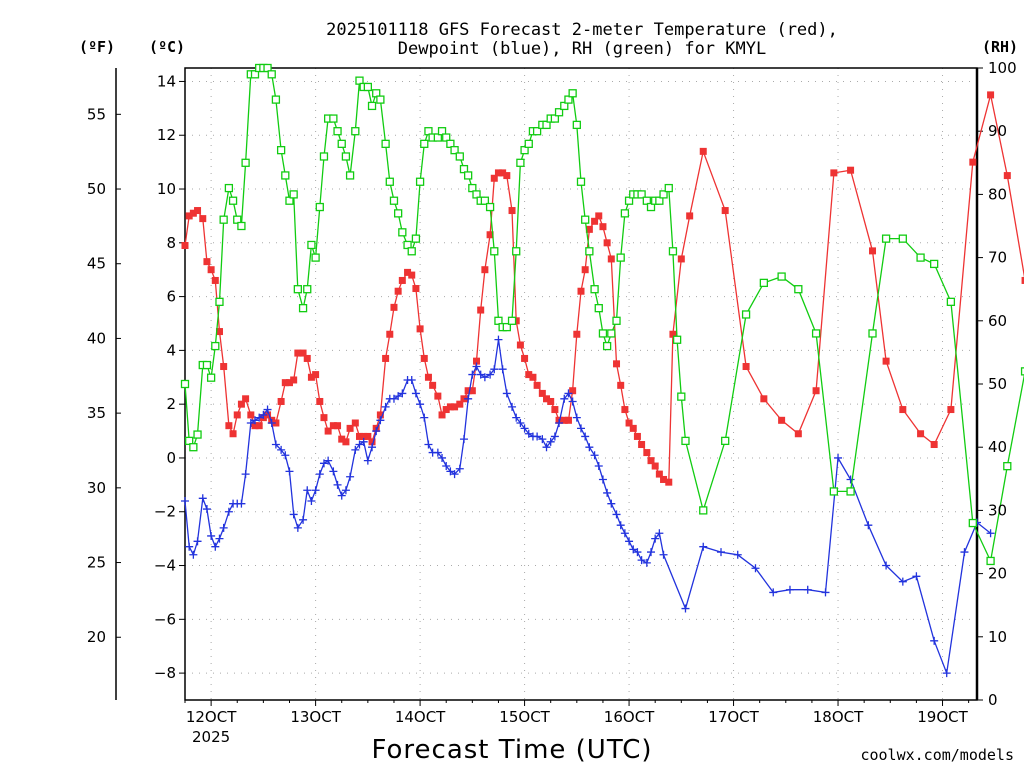  I want to click on credit-link: coolwx.com/models, so click(937, 755).